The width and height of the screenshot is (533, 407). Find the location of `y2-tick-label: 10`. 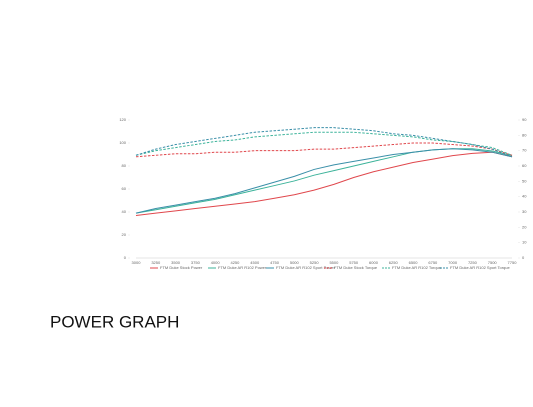

y2-tick-label: 10 is located at coordinates (524, 242).